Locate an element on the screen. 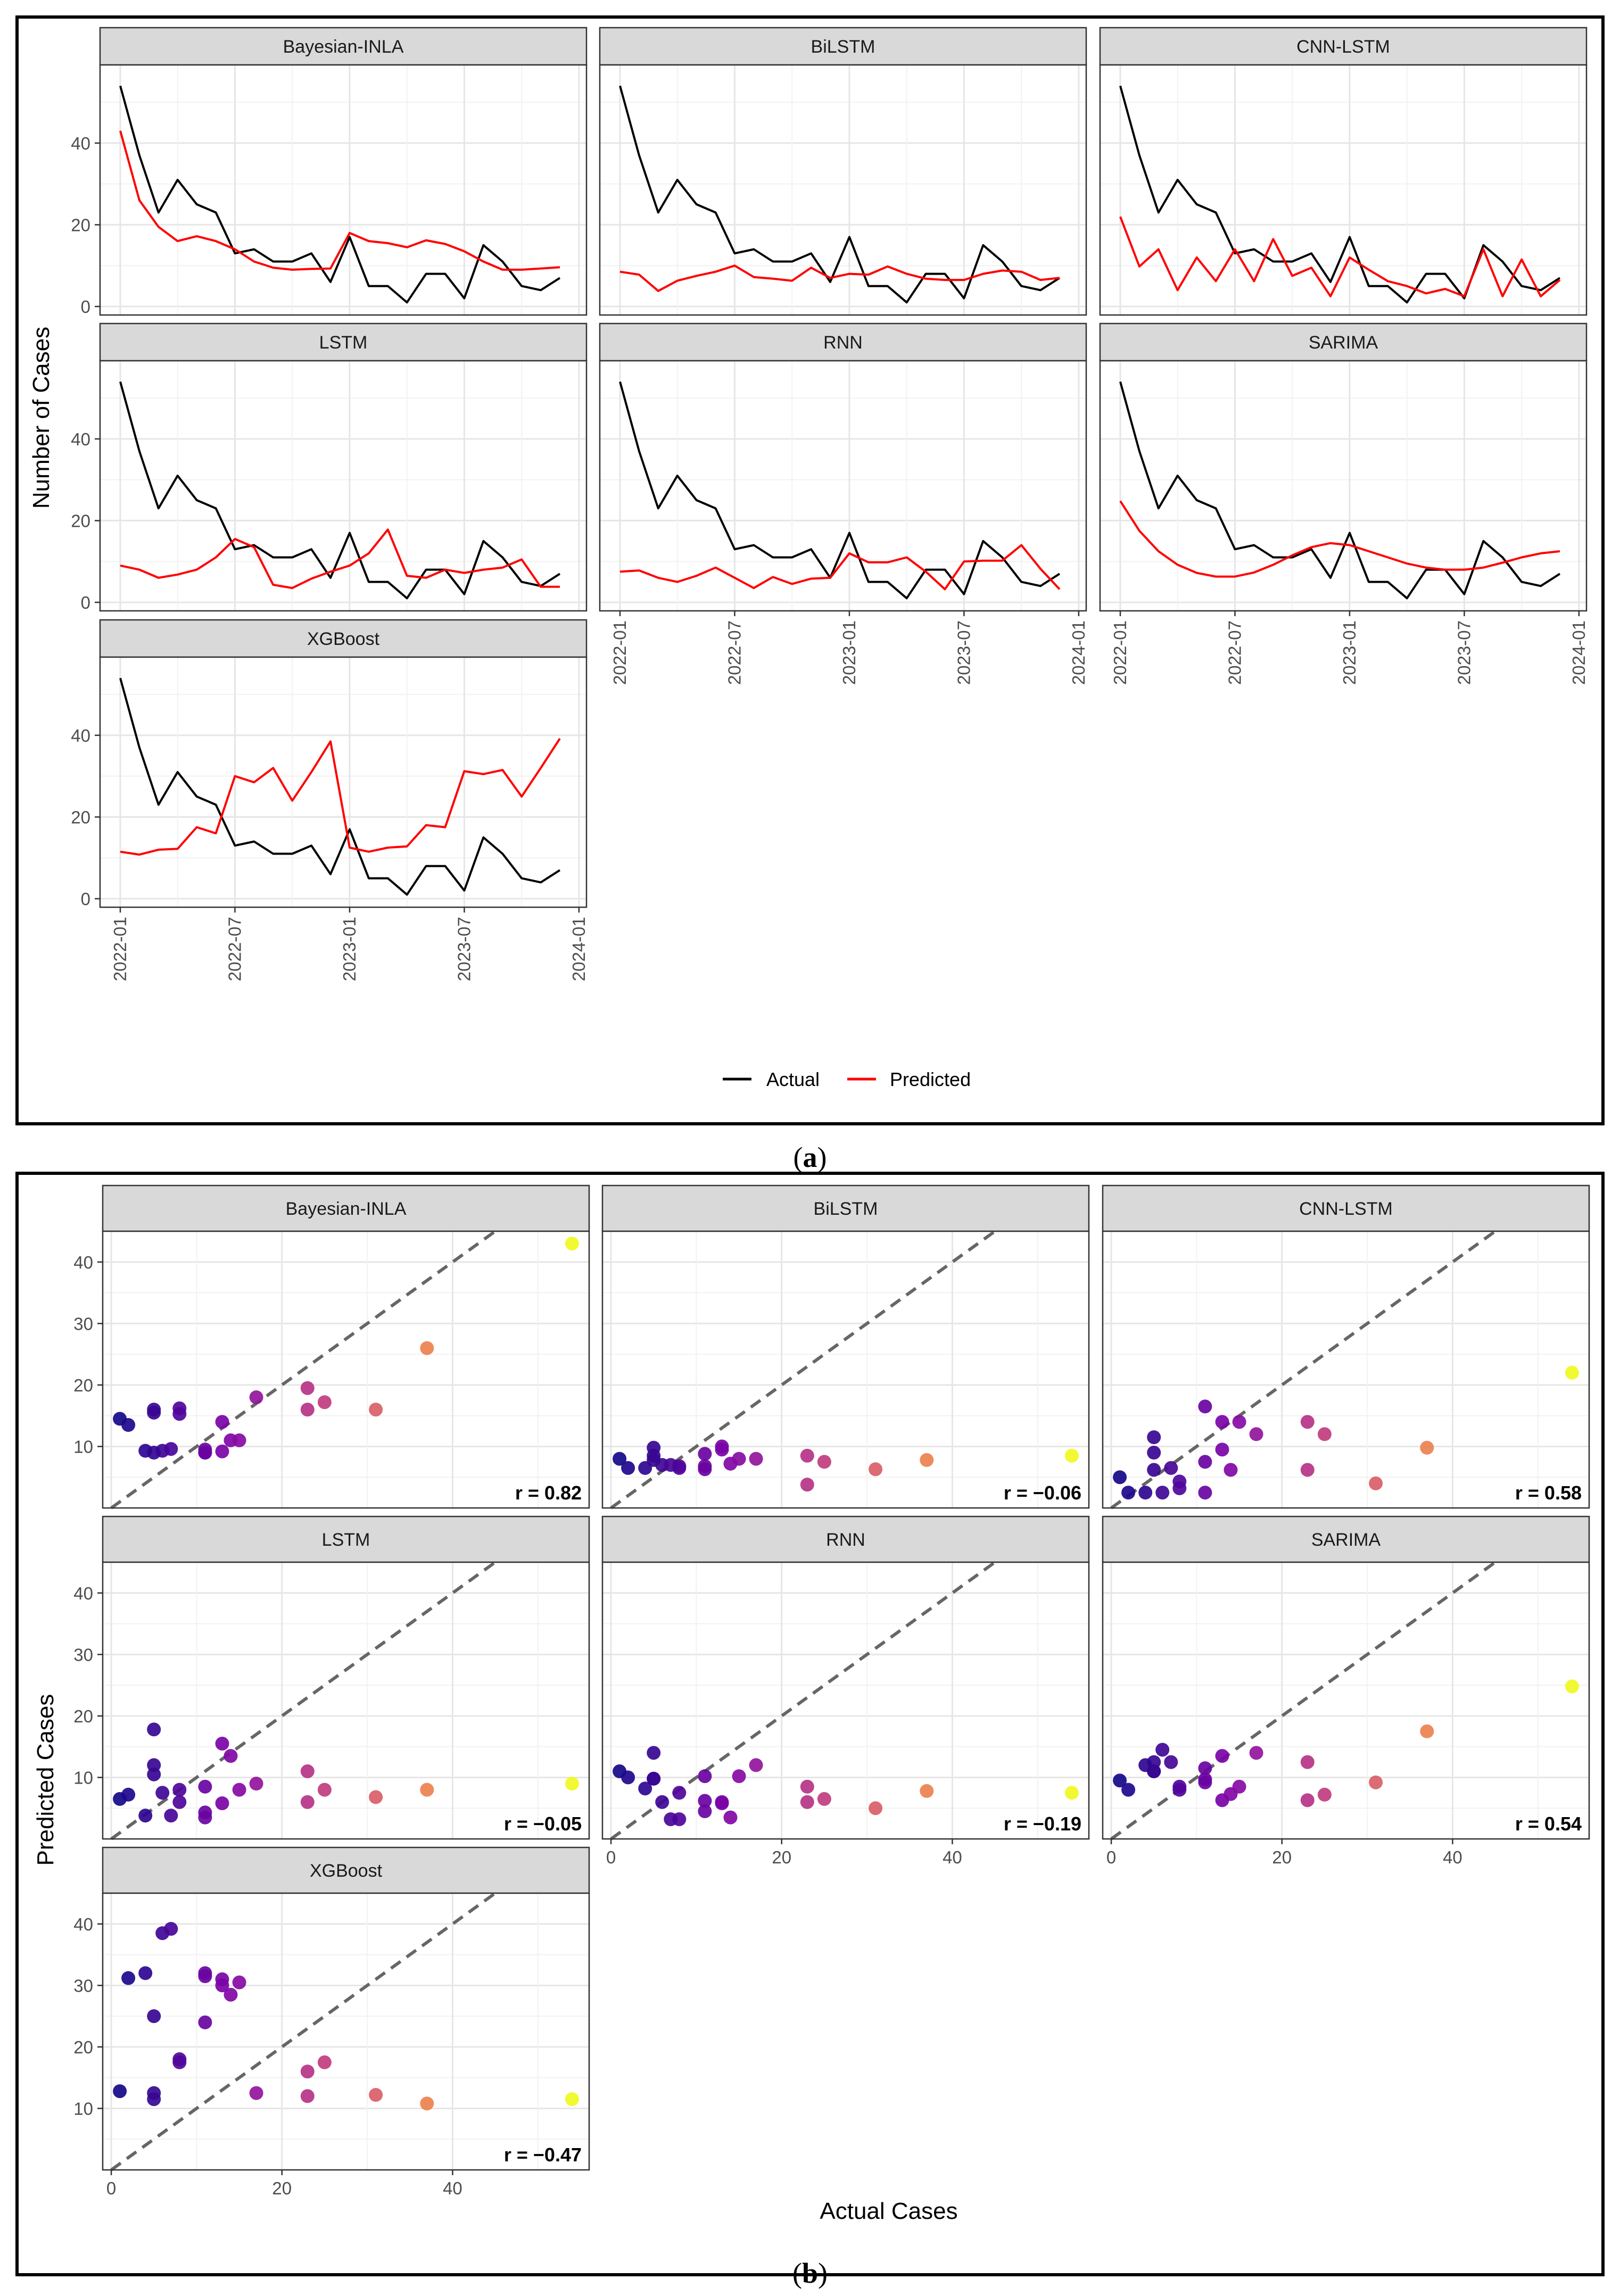  plot-area-a-bayesian-inla: 0 20 40 is located at coordinates (330, 190).